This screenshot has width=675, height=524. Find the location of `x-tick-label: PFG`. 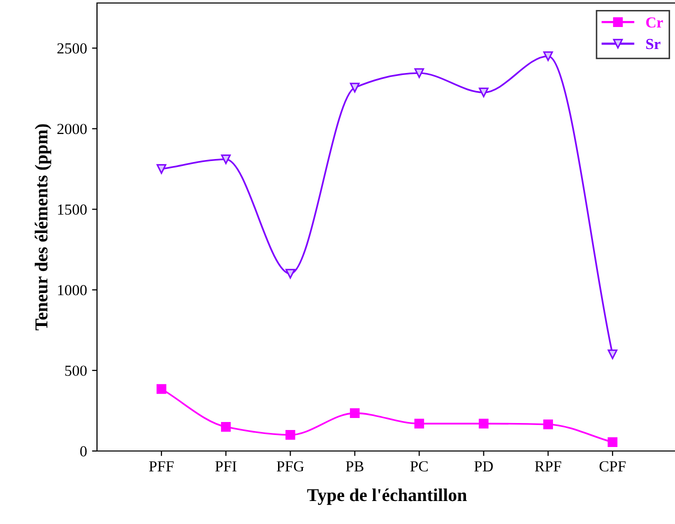

x-tick-label: PFG is located at coordinates (290, 466).